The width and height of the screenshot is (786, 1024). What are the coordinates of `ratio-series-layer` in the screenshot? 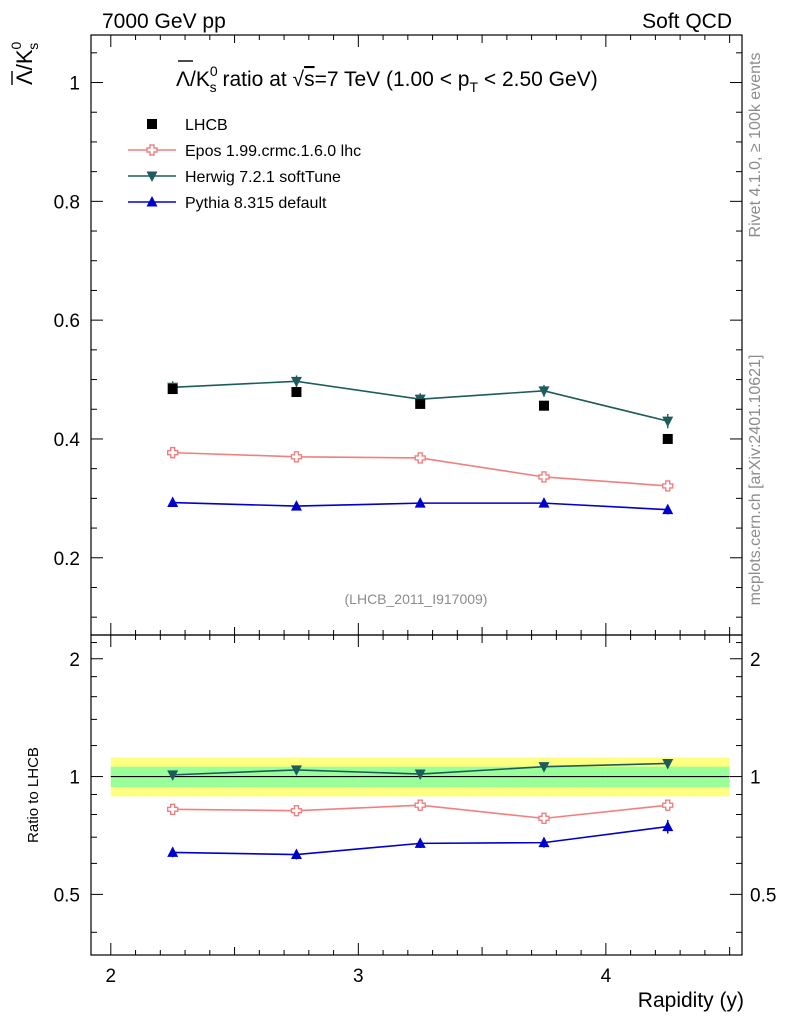 It's located at (420, 809).